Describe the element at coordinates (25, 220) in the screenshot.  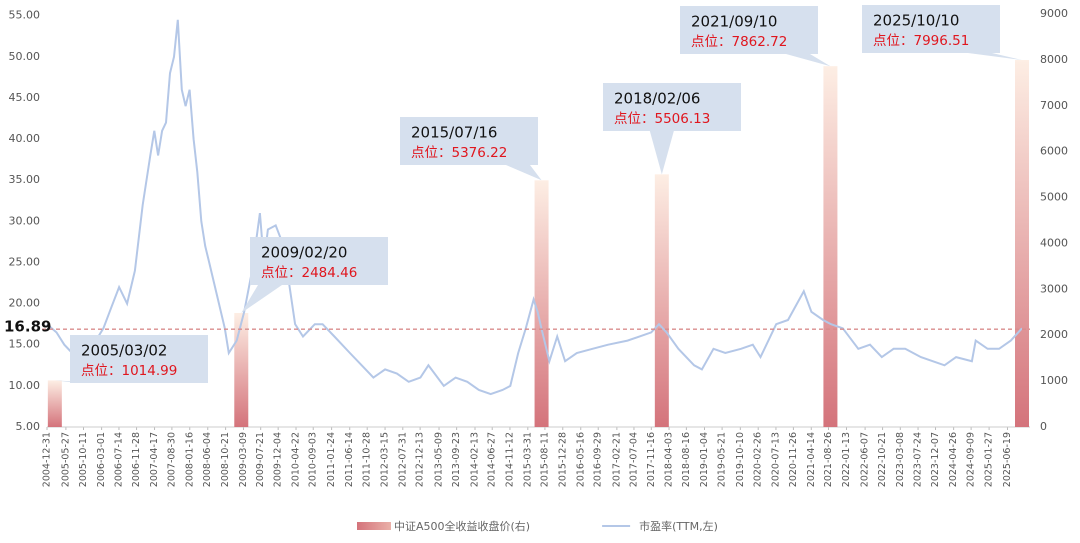
I see `y-tick-label: 30.00` at that location.